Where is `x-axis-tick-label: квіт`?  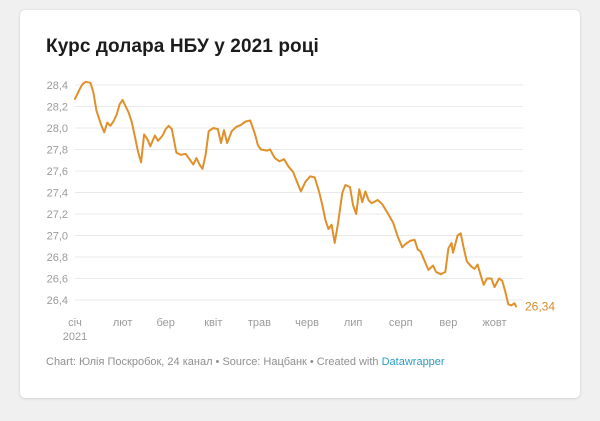 x-axis-tick-label: квіт is located at coordinates (213, 323).